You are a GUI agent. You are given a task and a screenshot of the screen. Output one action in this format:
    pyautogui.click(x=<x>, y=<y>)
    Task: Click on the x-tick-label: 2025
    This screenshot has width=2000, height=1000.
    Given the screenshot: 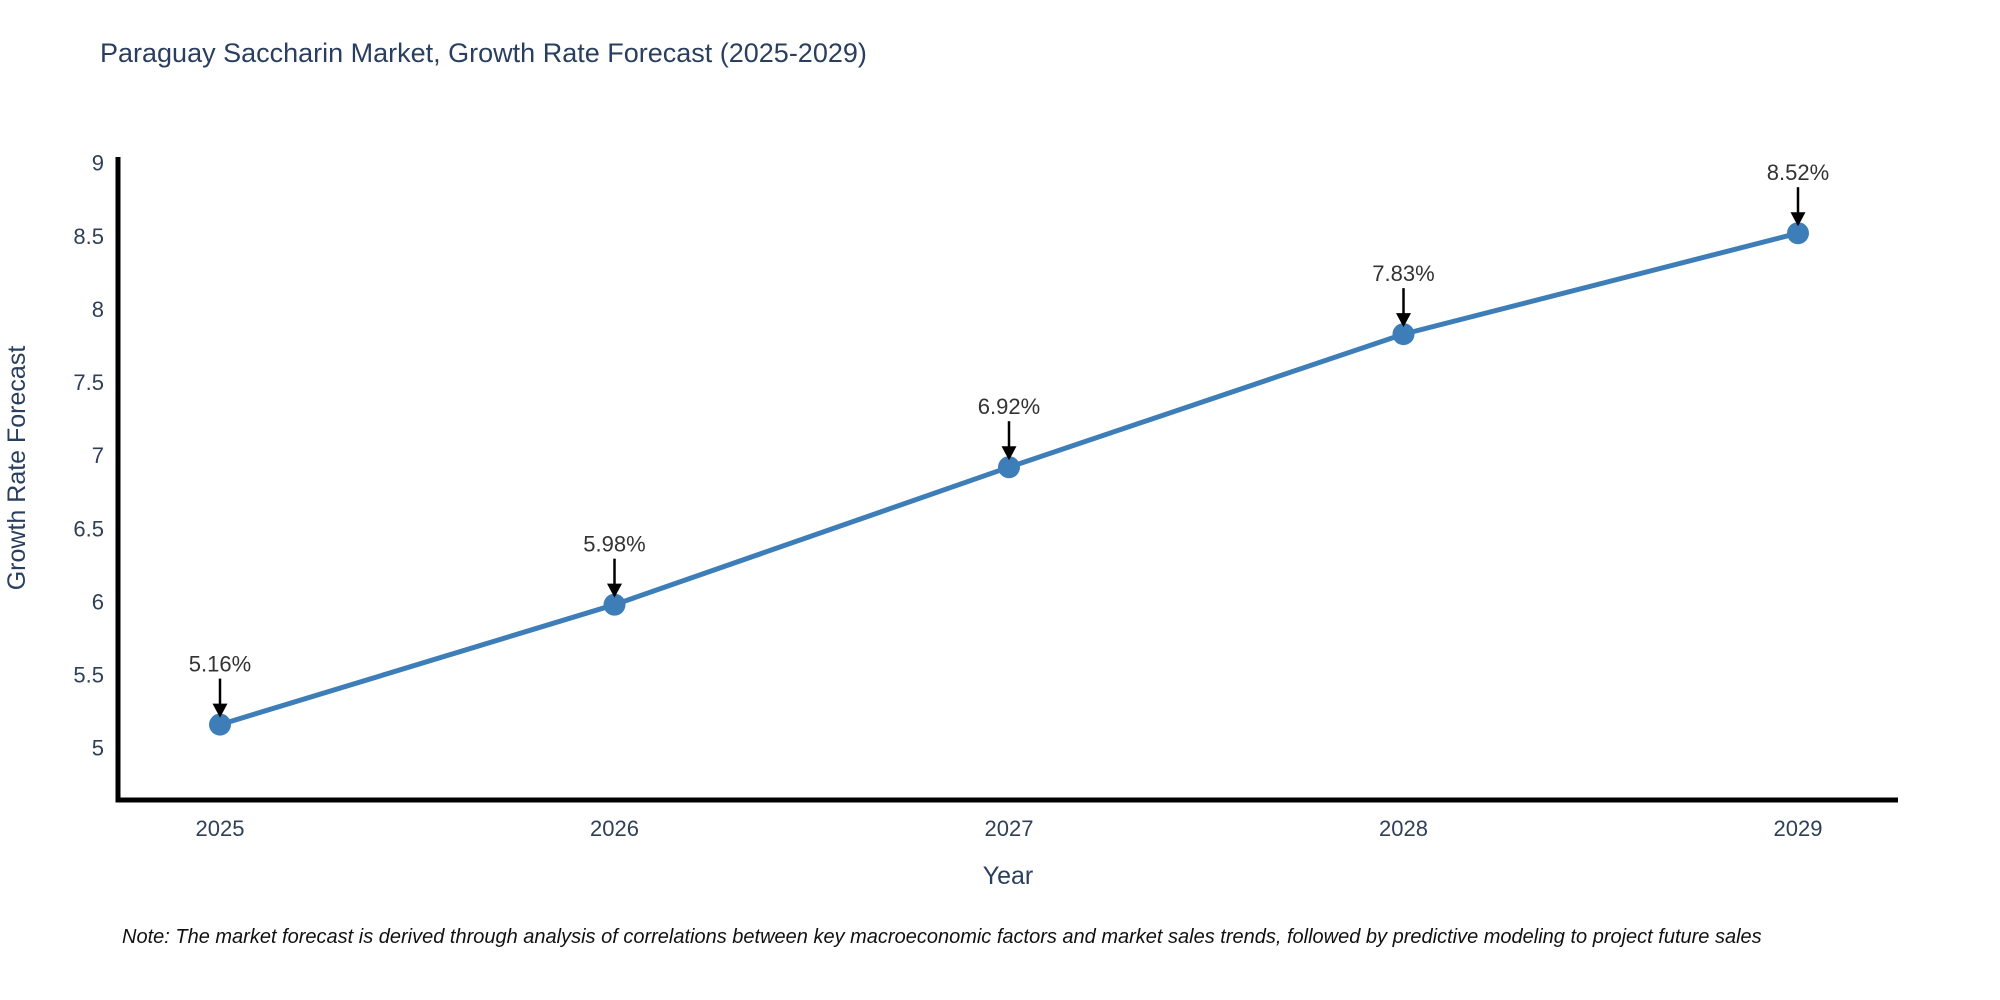 What is the action you would take?
    pyautogui.click(x=220, y=828)
    